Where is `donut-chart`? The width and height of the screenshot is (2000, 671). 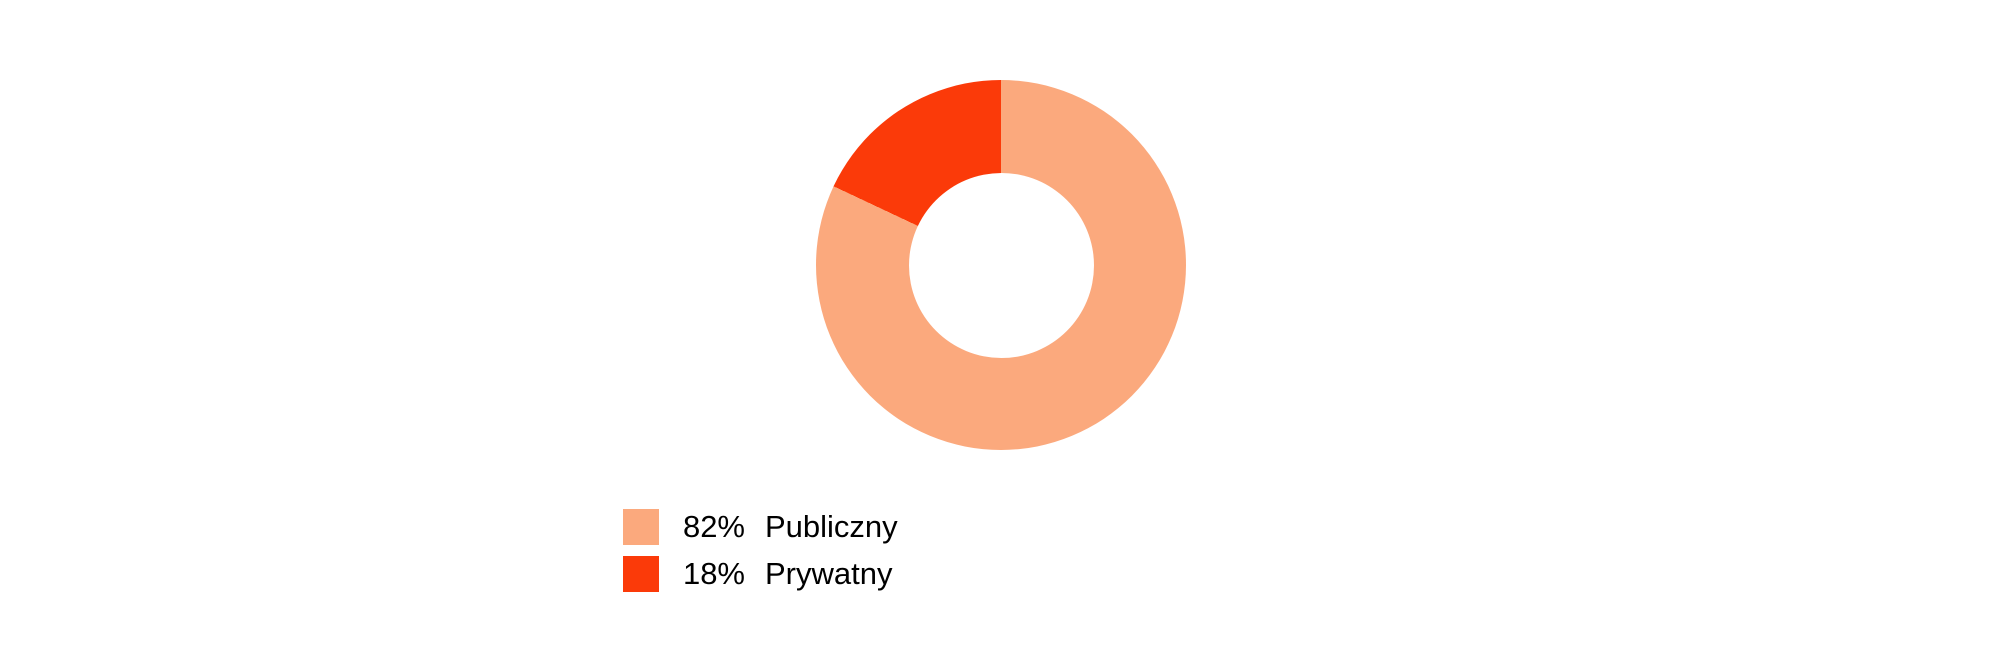
donut-chart is located at coordinates (1001, 265).